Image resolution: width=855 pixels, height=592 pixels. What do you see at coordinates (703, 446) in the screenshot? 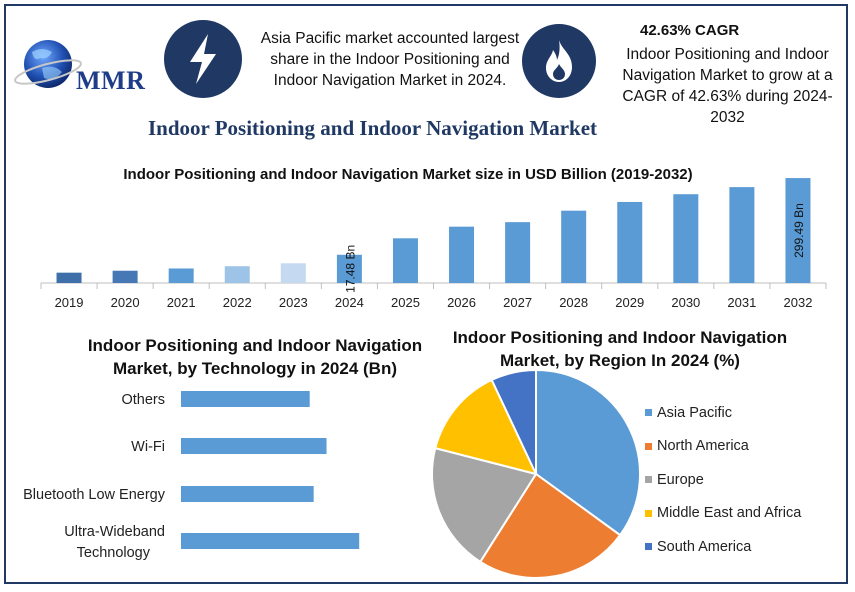
I see `legend-label: North America` at bounding box center [703, 446].